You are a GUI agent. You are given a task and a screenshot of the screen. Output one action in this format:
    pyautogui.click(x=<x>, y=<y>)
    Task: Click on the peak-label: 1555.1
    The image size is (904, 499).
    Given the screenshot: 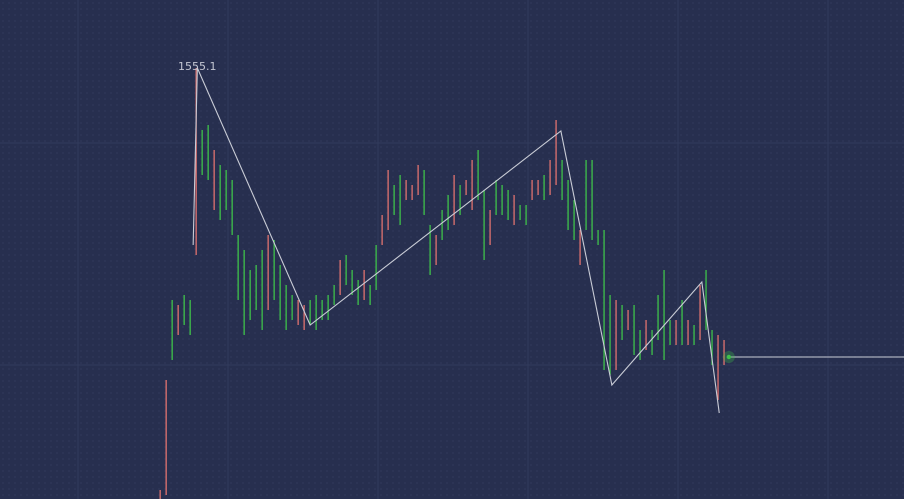 What is the action you would take?
    pyautogui.click(x=197, y=66)
    